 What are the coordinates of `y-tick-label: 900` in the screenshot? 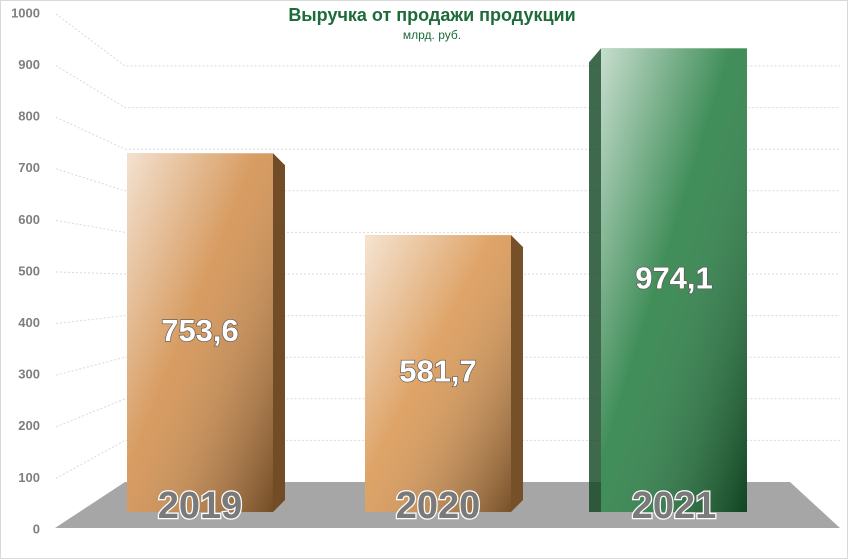 It's located at (29, 64).